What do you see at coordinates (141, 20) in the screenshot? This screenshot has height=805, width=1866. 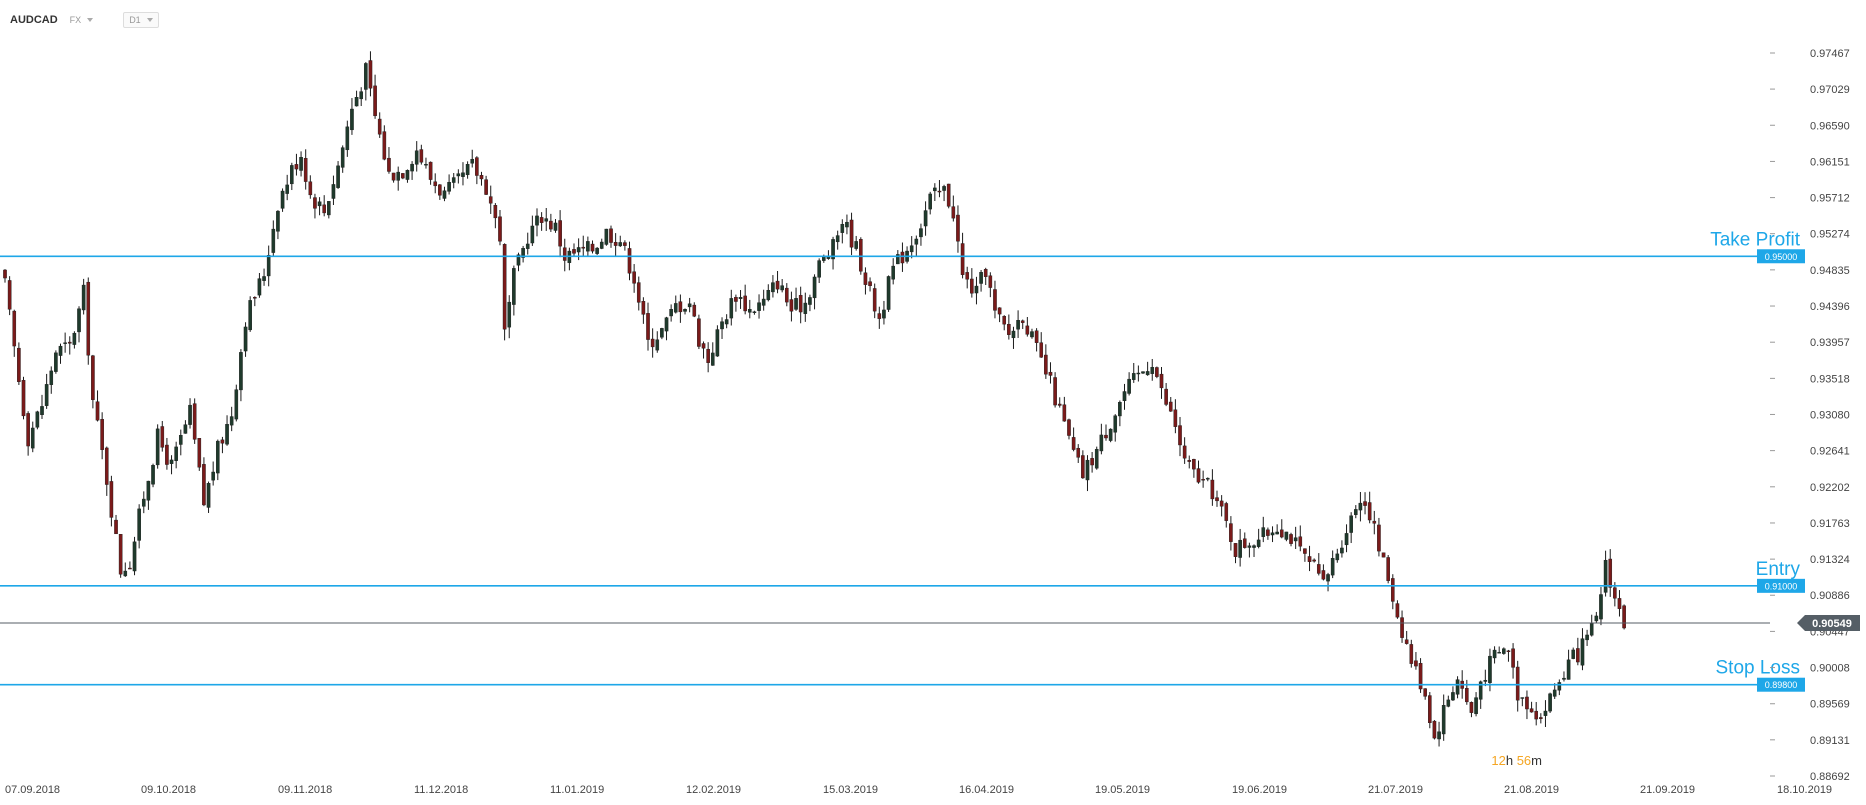 I see `timeframe-dropdown: D1` at bounding box center [141, 20].